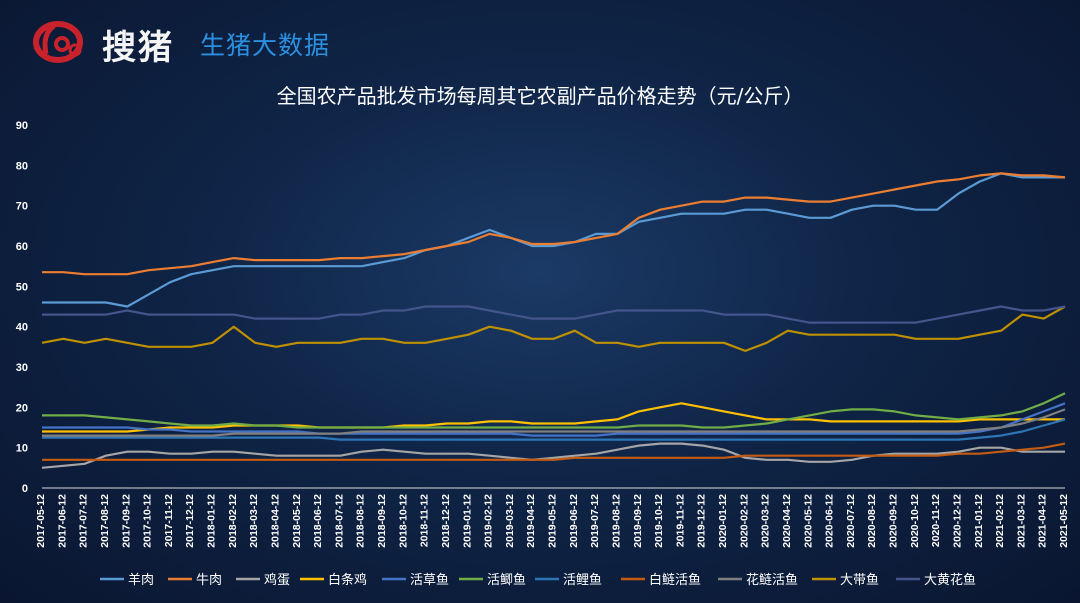 This screenshot has height=603, width=1080. What do you see at coordinates (1043, 521) in the screenshot?
I see `x-tick-label: 2021-04-12` at bounding box center [1043, 521].